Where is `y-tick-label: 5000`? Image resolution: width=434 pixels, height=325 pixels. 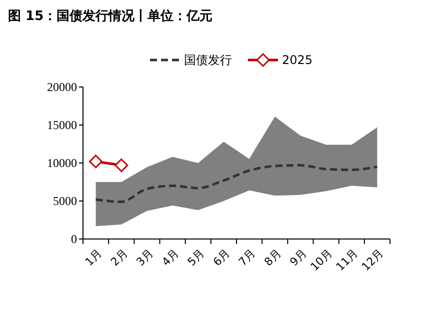
y-tick-label: 5000 is located at coordinates (65, 201).